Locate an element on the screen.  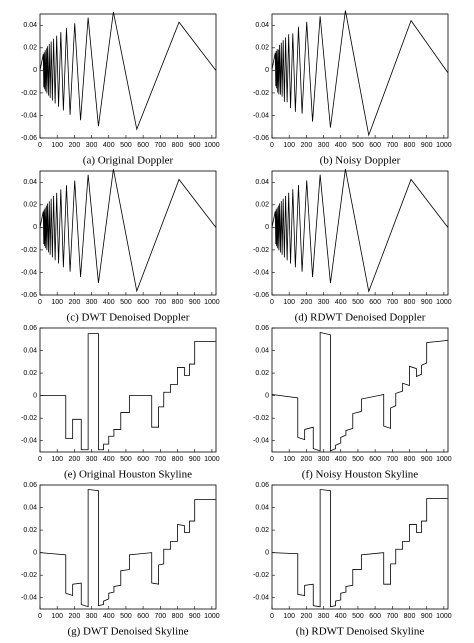
caption: (f) Noisy Houston Skyline is located at coordinates (360, 475).